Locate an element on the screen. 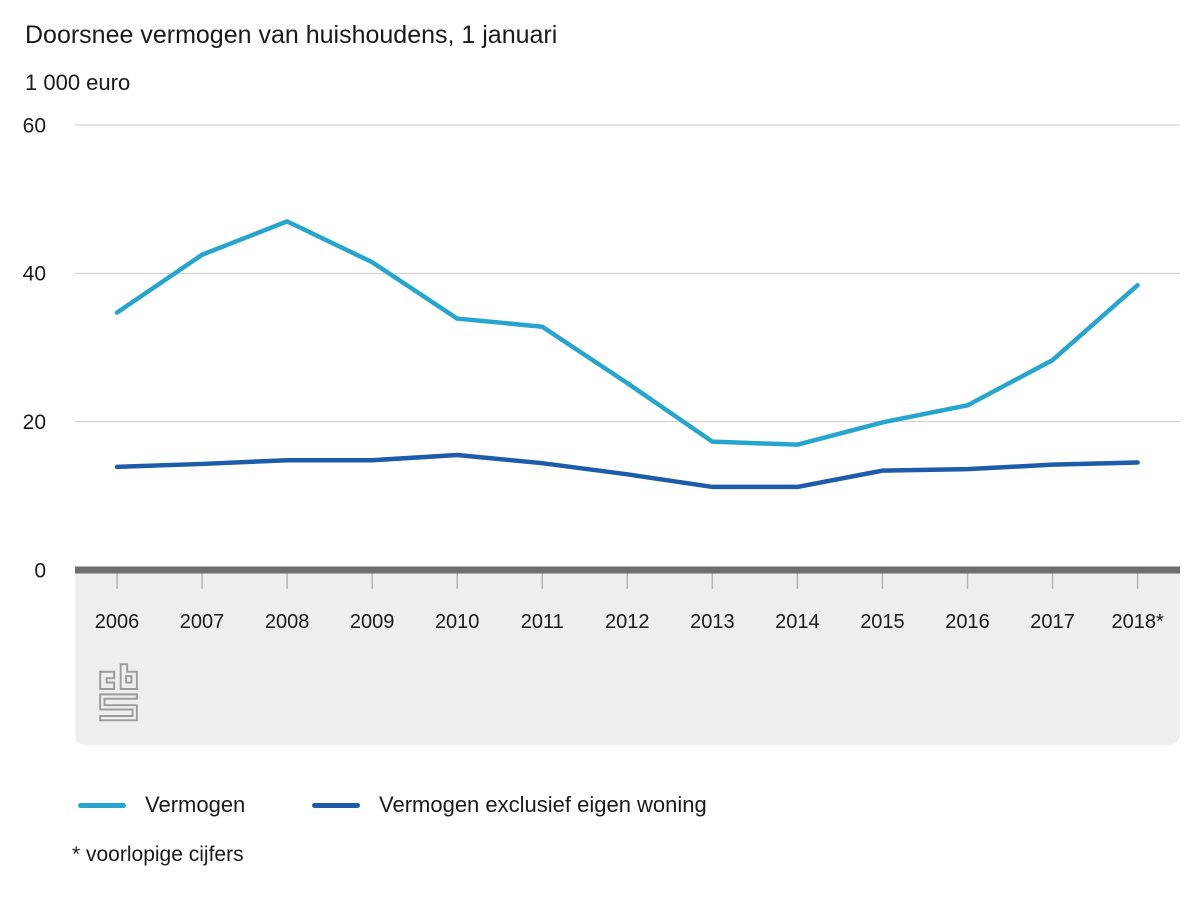 This screenshot has height=900, width=1200. legend-swatch-vermogen-exclusief is located at coordinates (336, 805).